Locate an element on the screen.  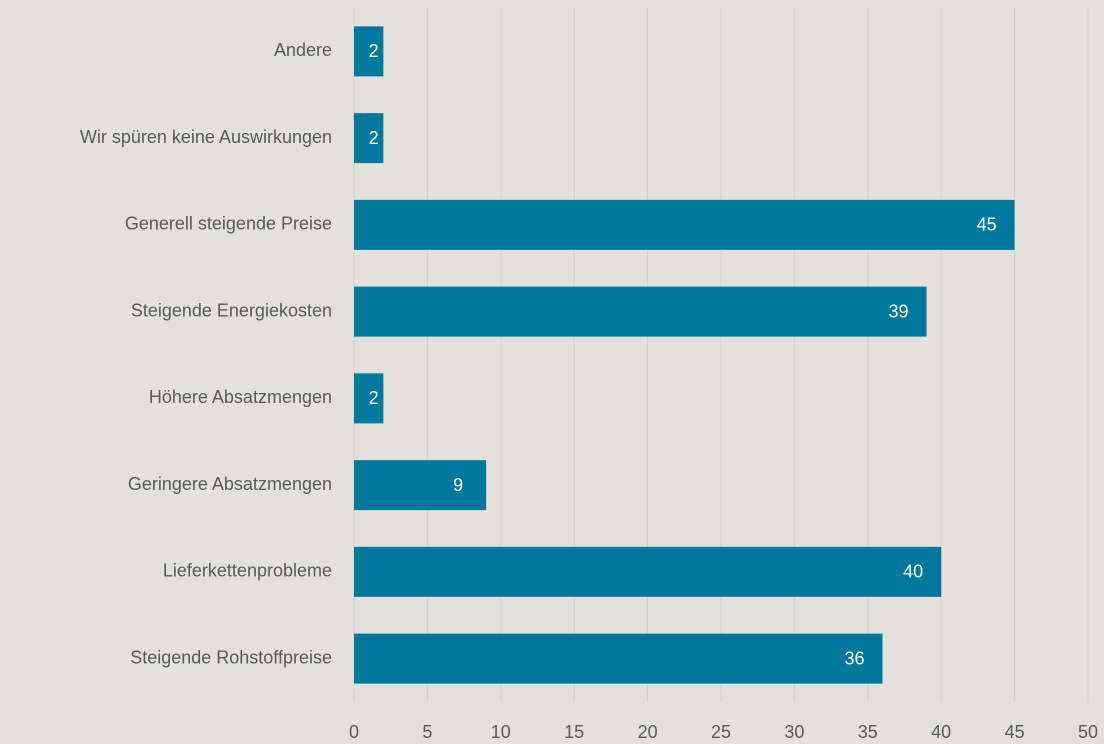
value-label: 45 is located at coordinates (987, 225).